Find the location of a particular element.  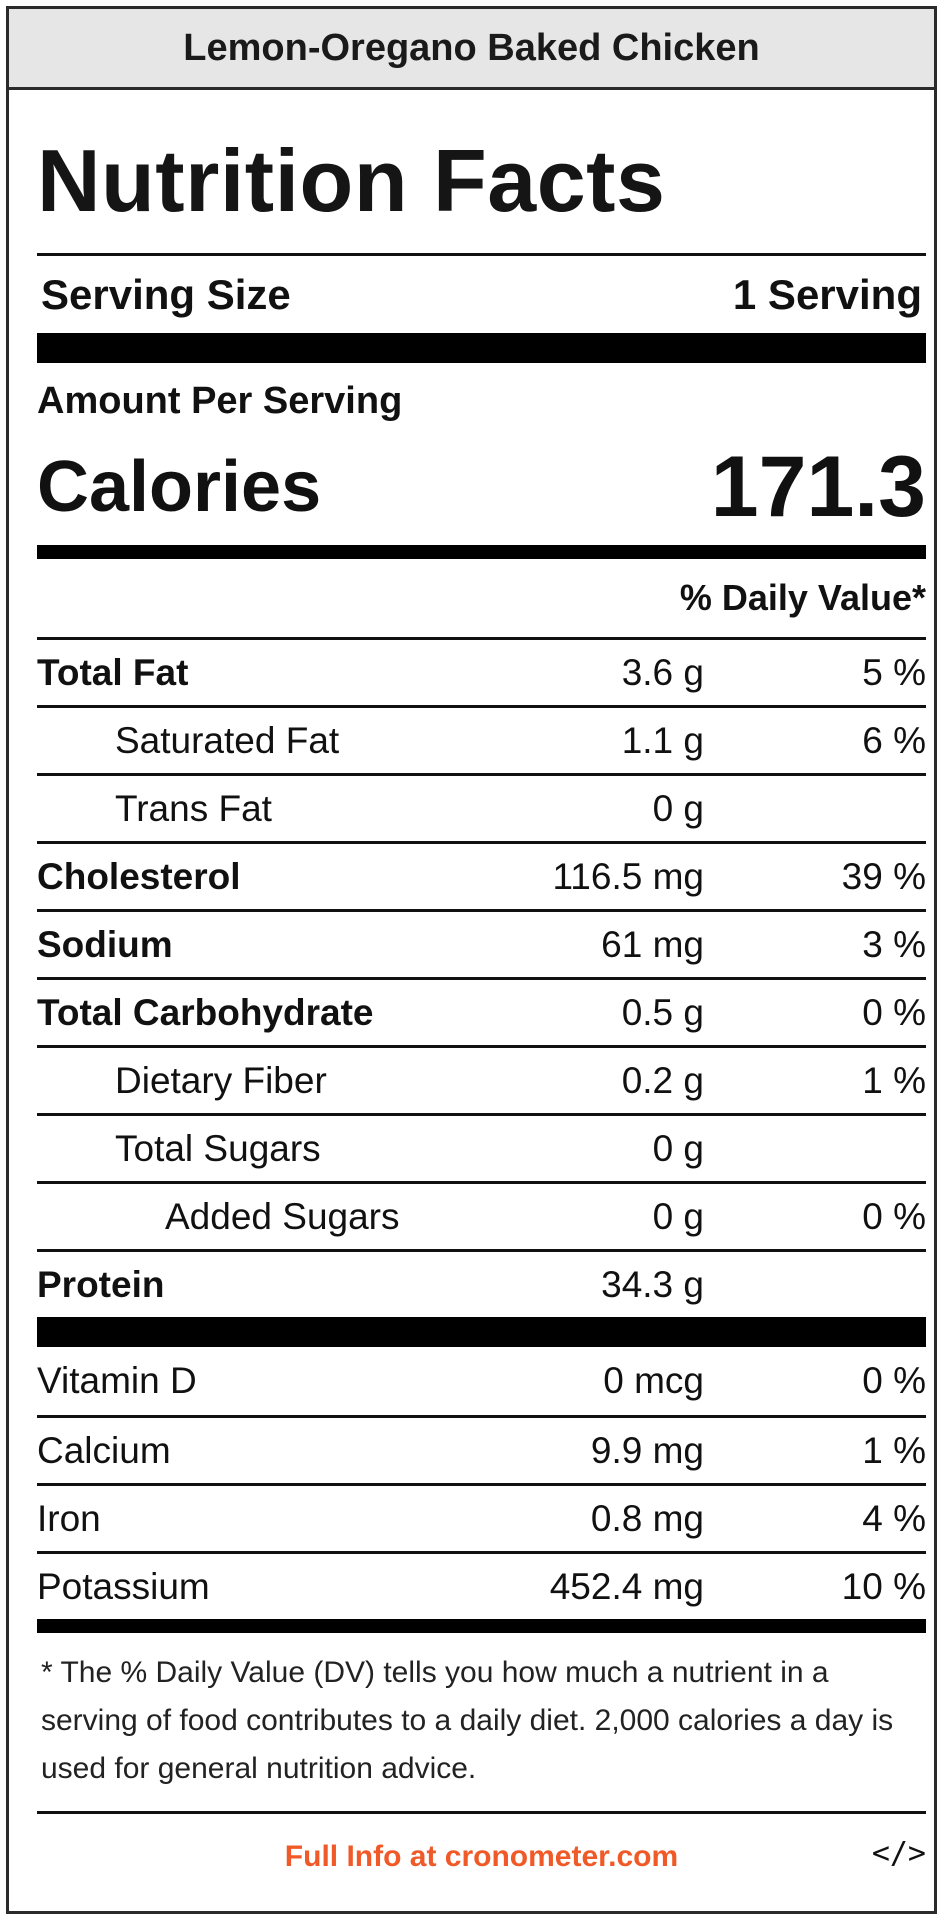

nutrient-dv: 1 % is located at coordinates (894, 1080).